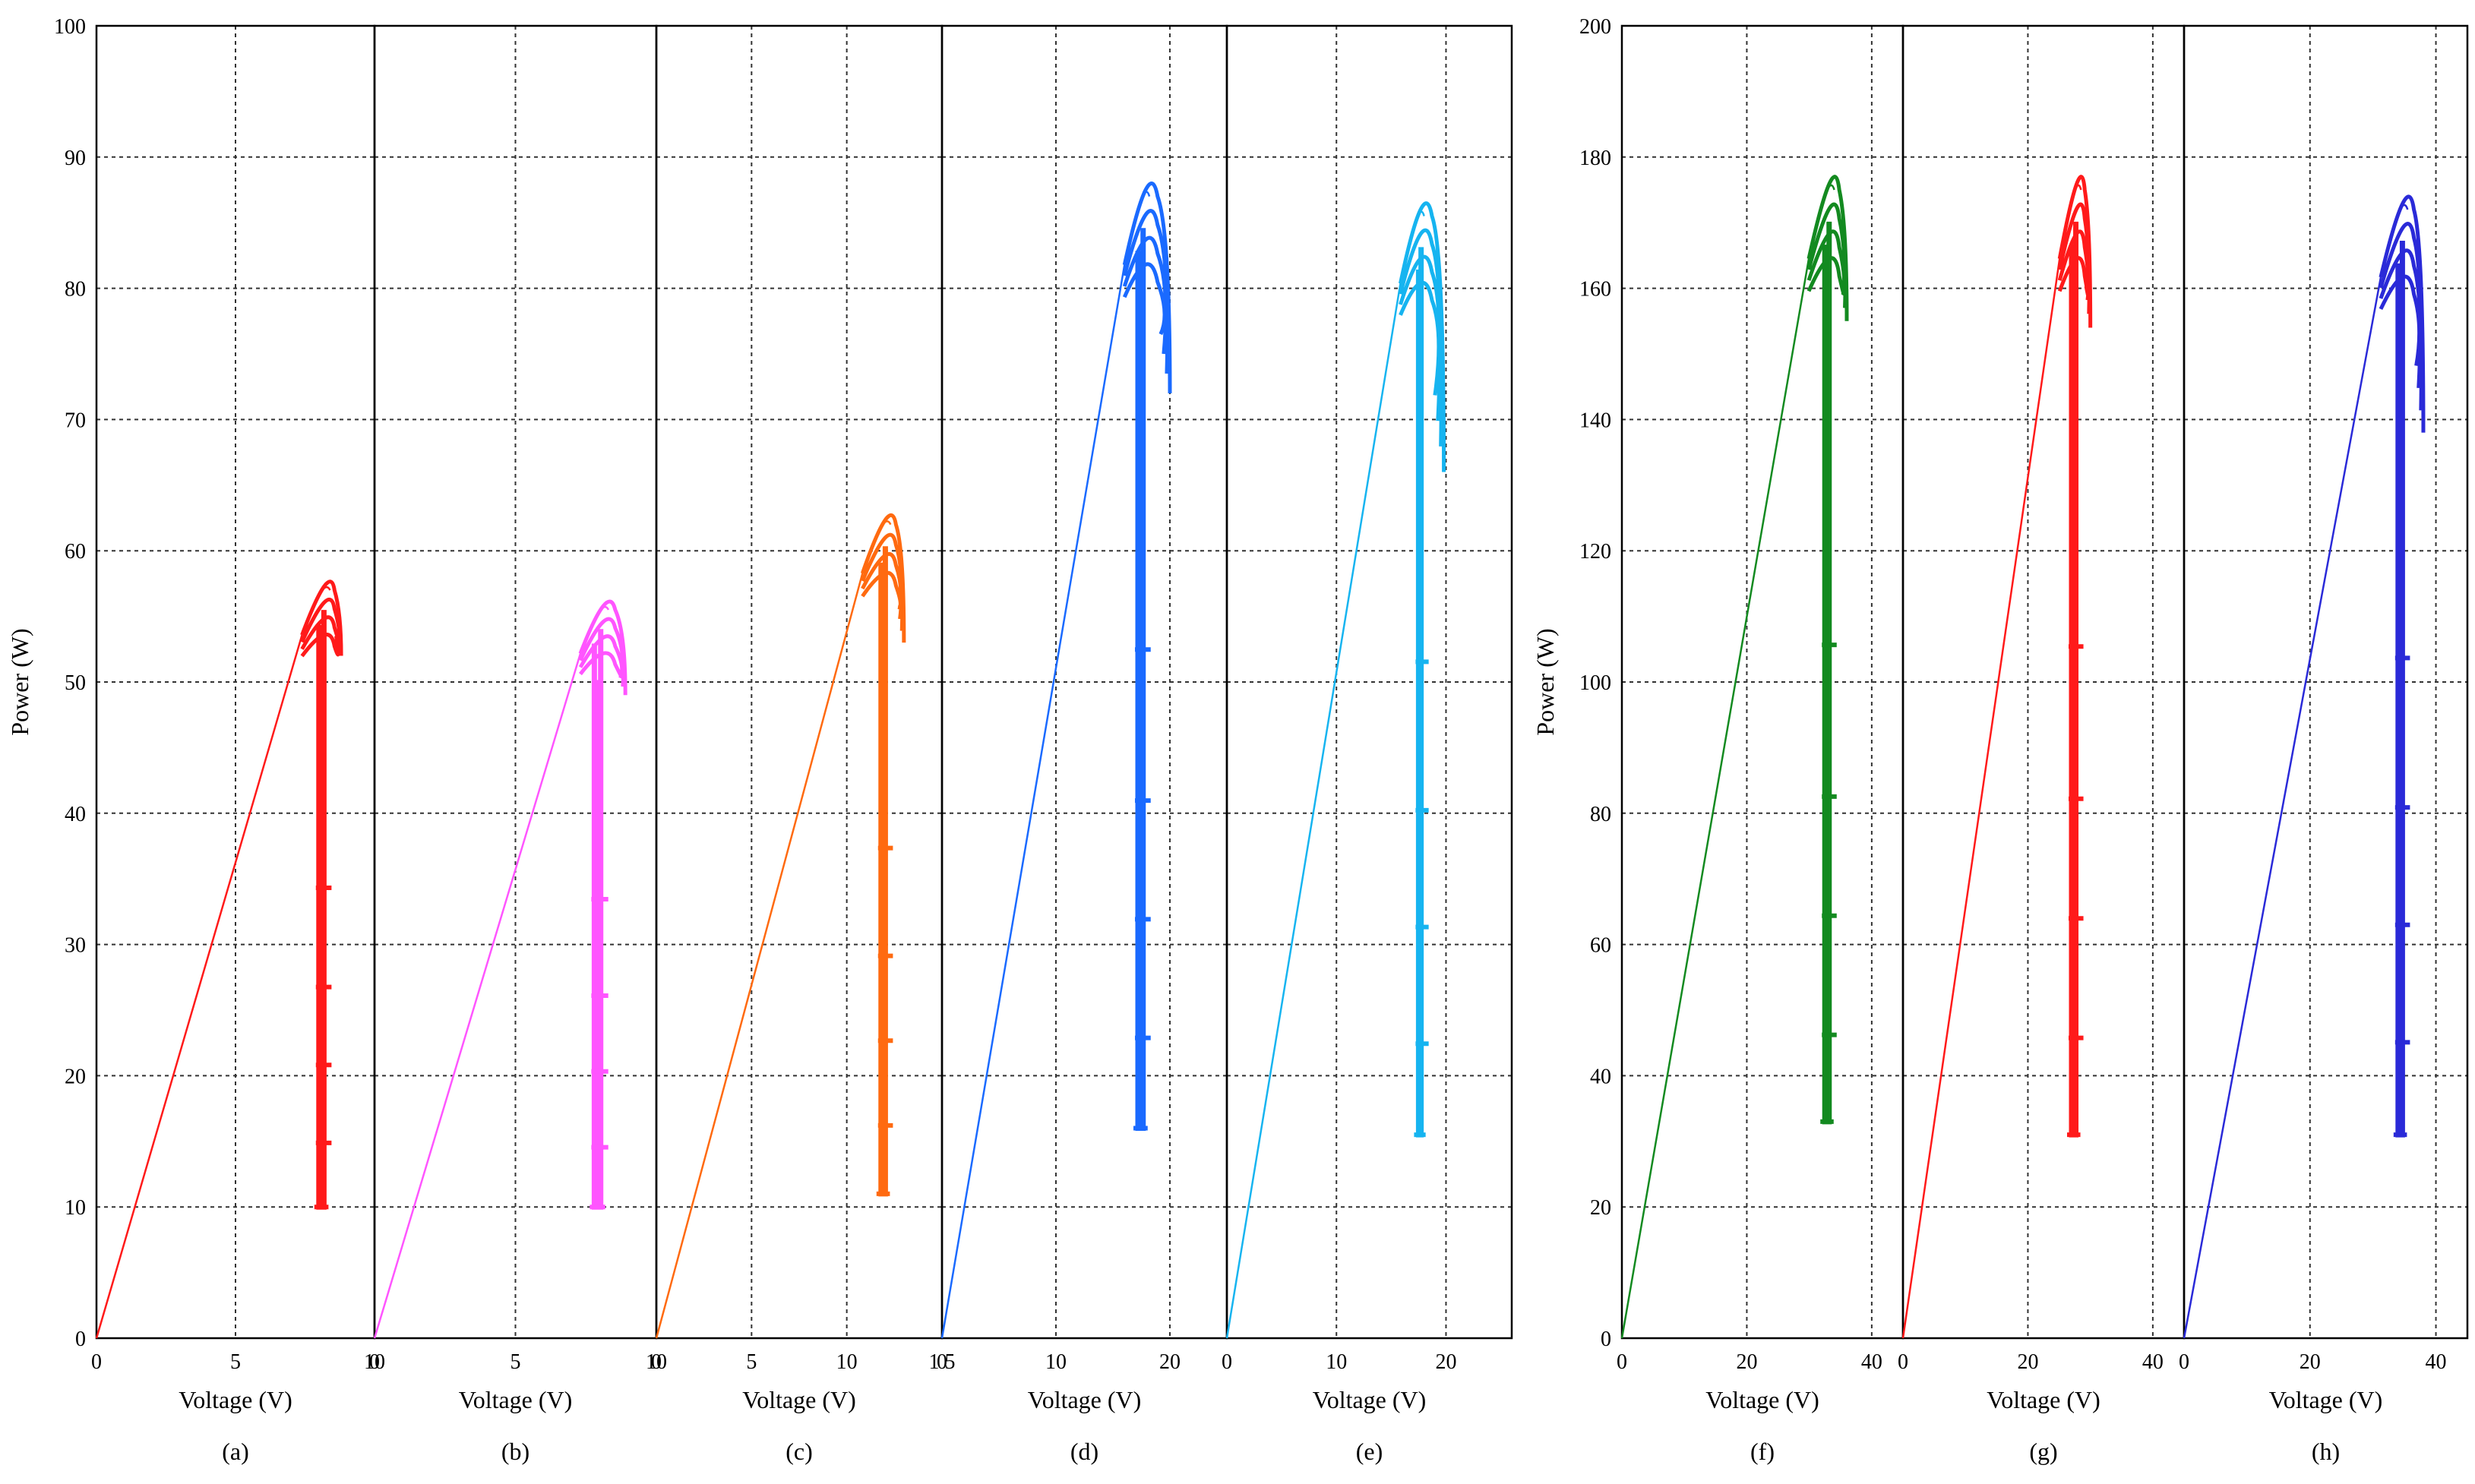 The width and height of the screenshot is (2475, 1484). I want to click on panel-label-a: (a), so click(235, 1451).